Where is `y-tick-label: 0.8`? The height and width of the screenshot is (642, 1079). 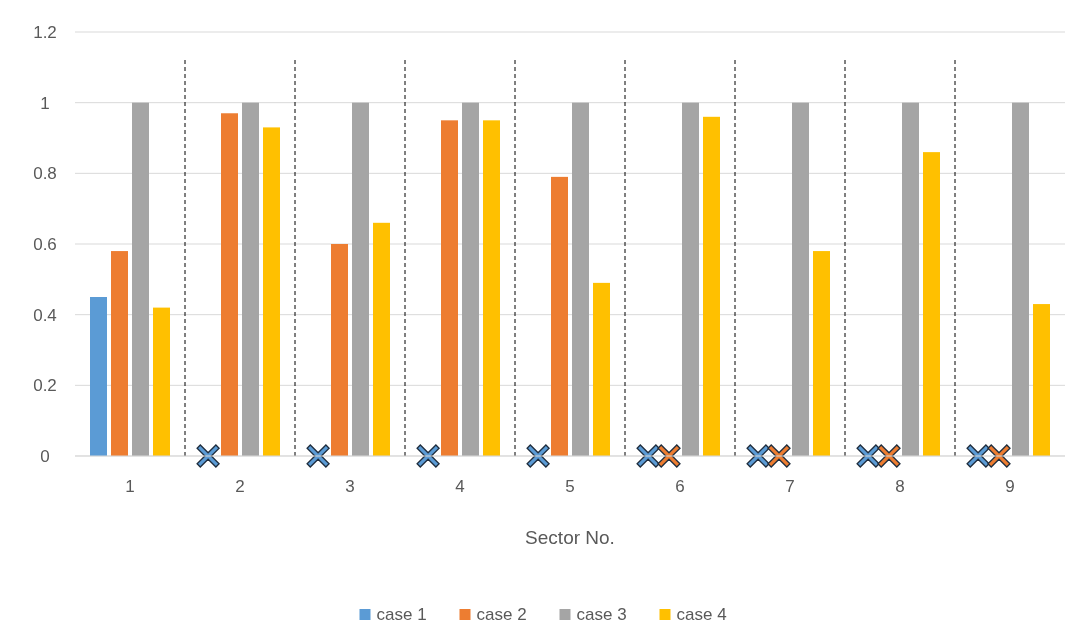
y-tick-label: 0.8 is located at coordinates (45, 174).